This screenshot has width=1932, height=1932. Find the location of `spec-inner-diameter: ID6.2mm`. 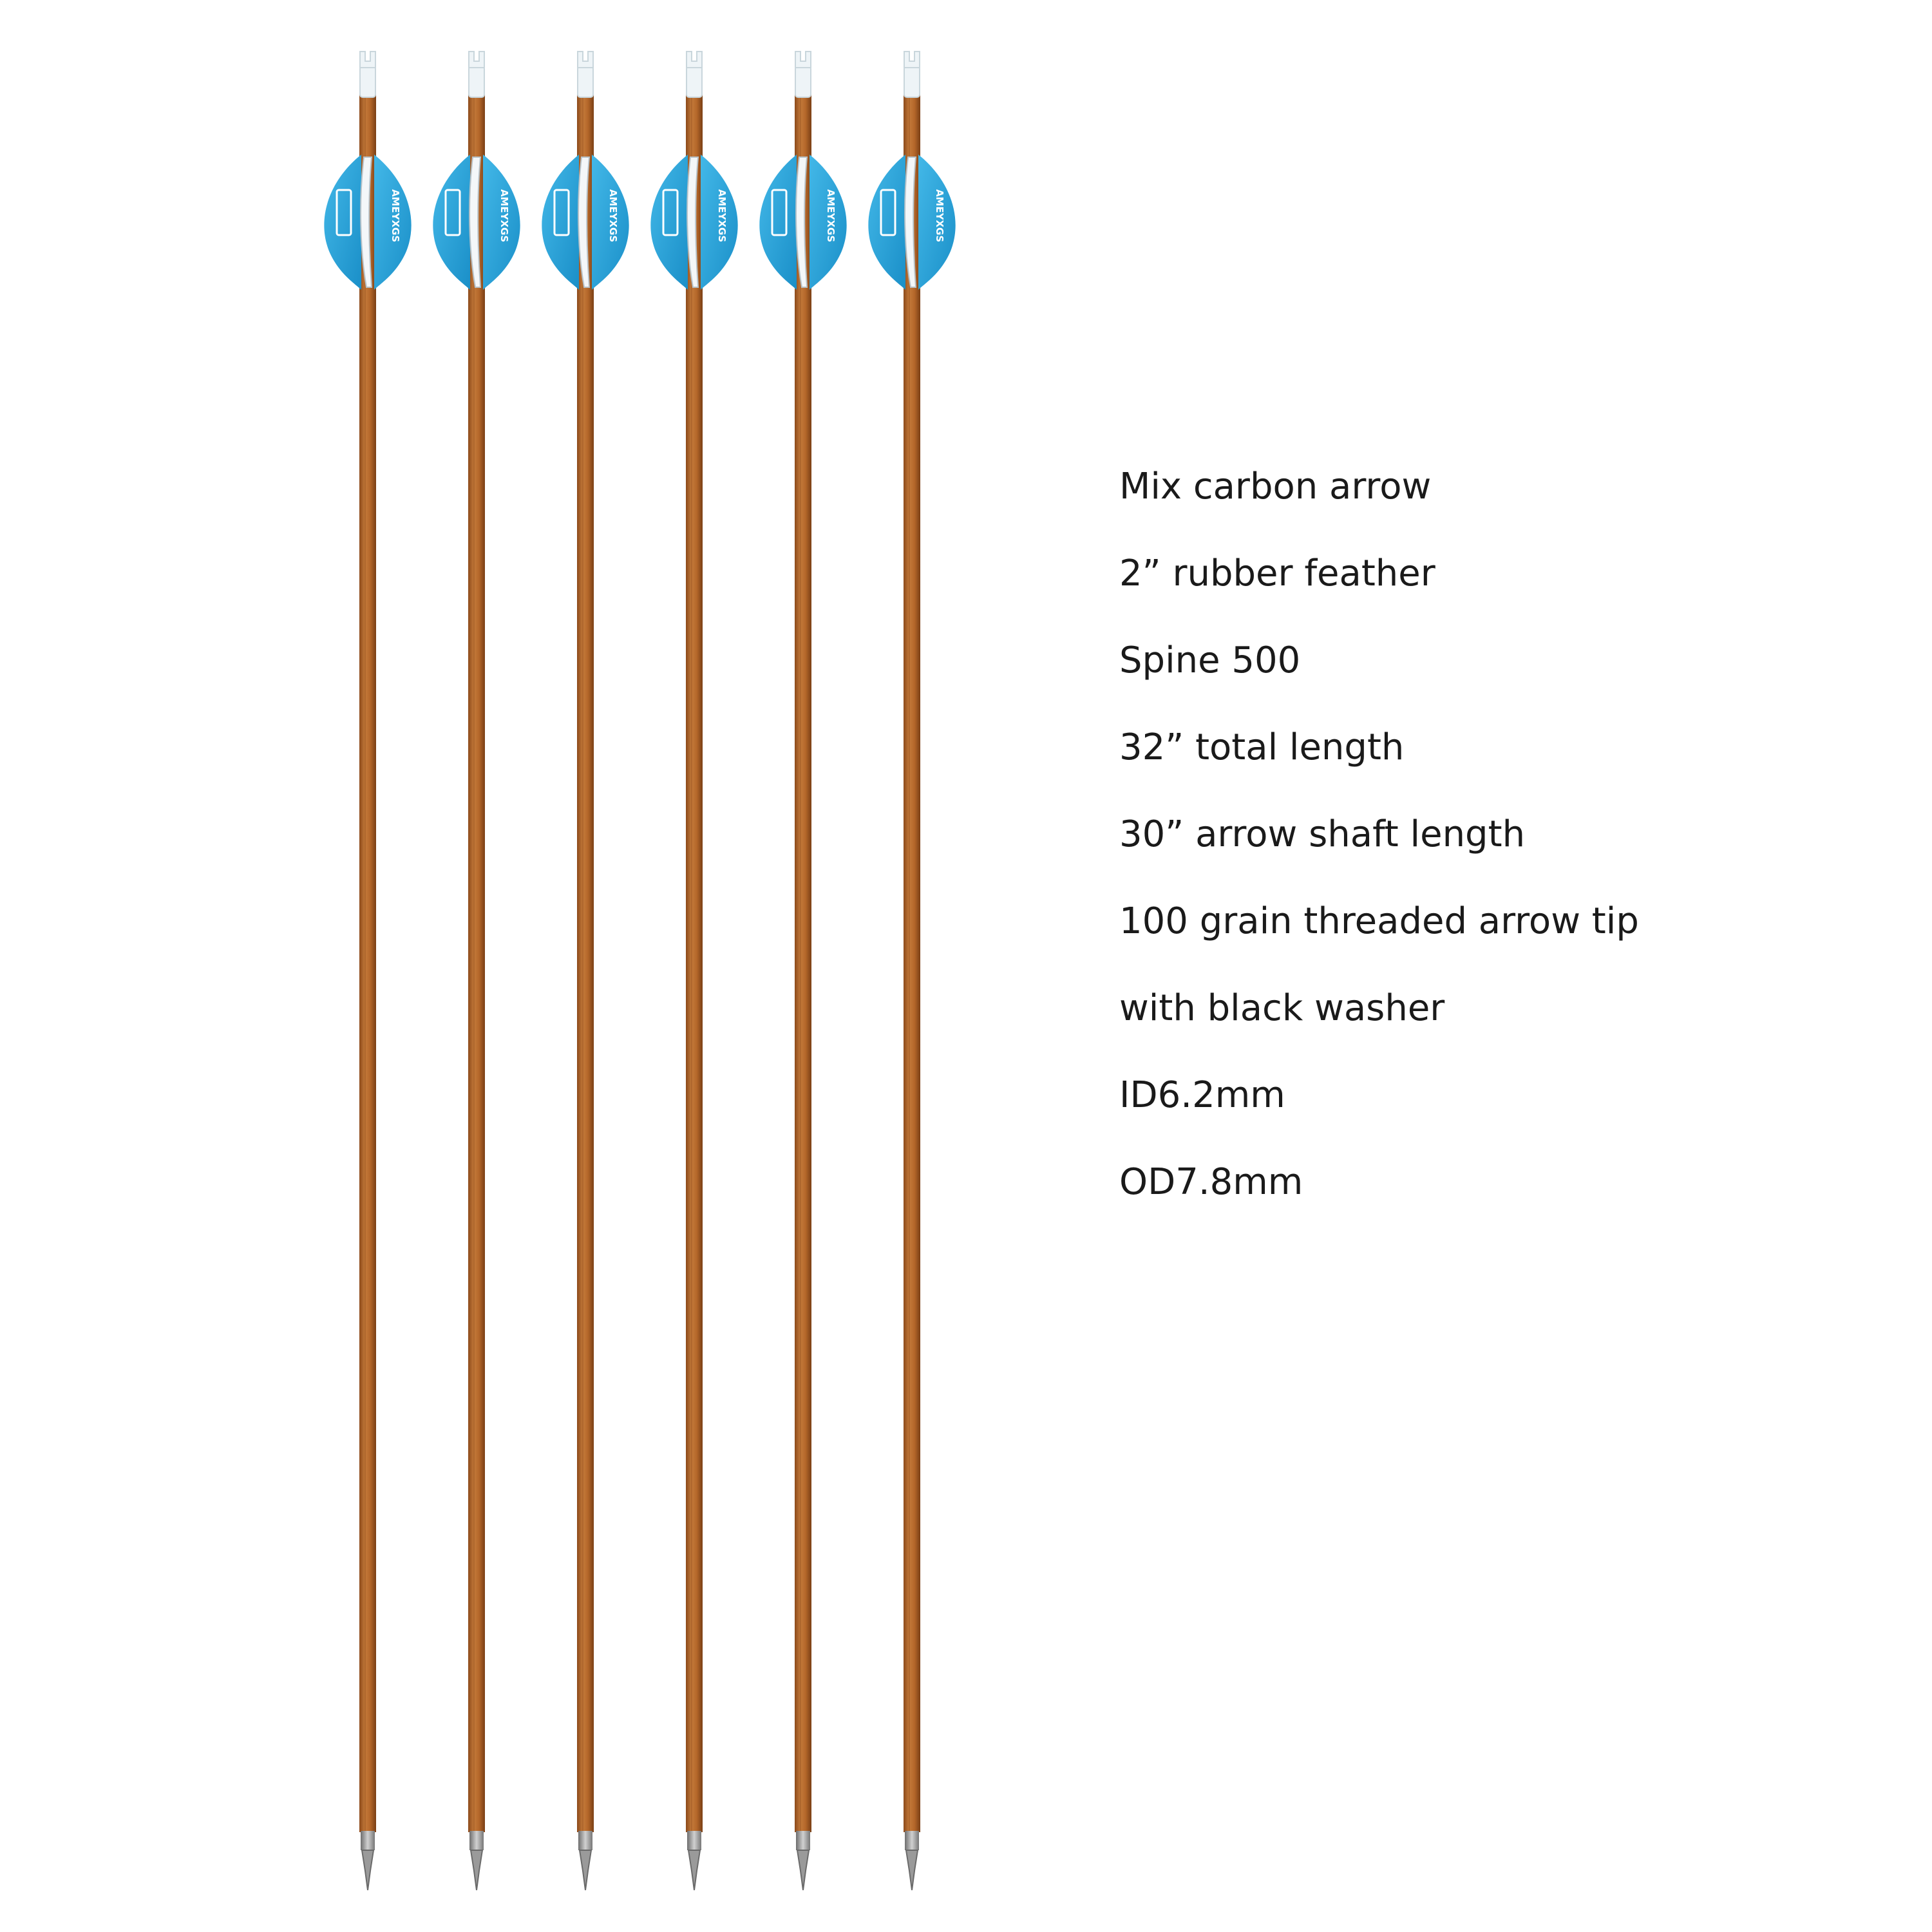

spec-inner-diameter: ID6.2mm is located at coordinates (1202, 1095).